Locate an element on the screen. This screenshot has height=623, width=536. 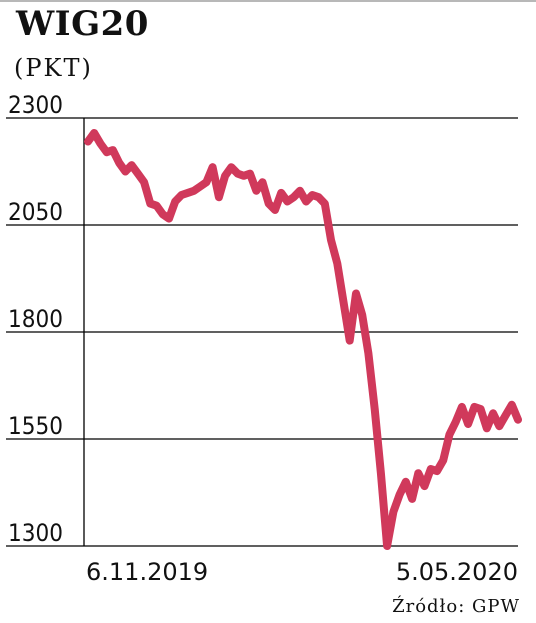
y-tick-label: 2050 is located at coordinates (35, 212).